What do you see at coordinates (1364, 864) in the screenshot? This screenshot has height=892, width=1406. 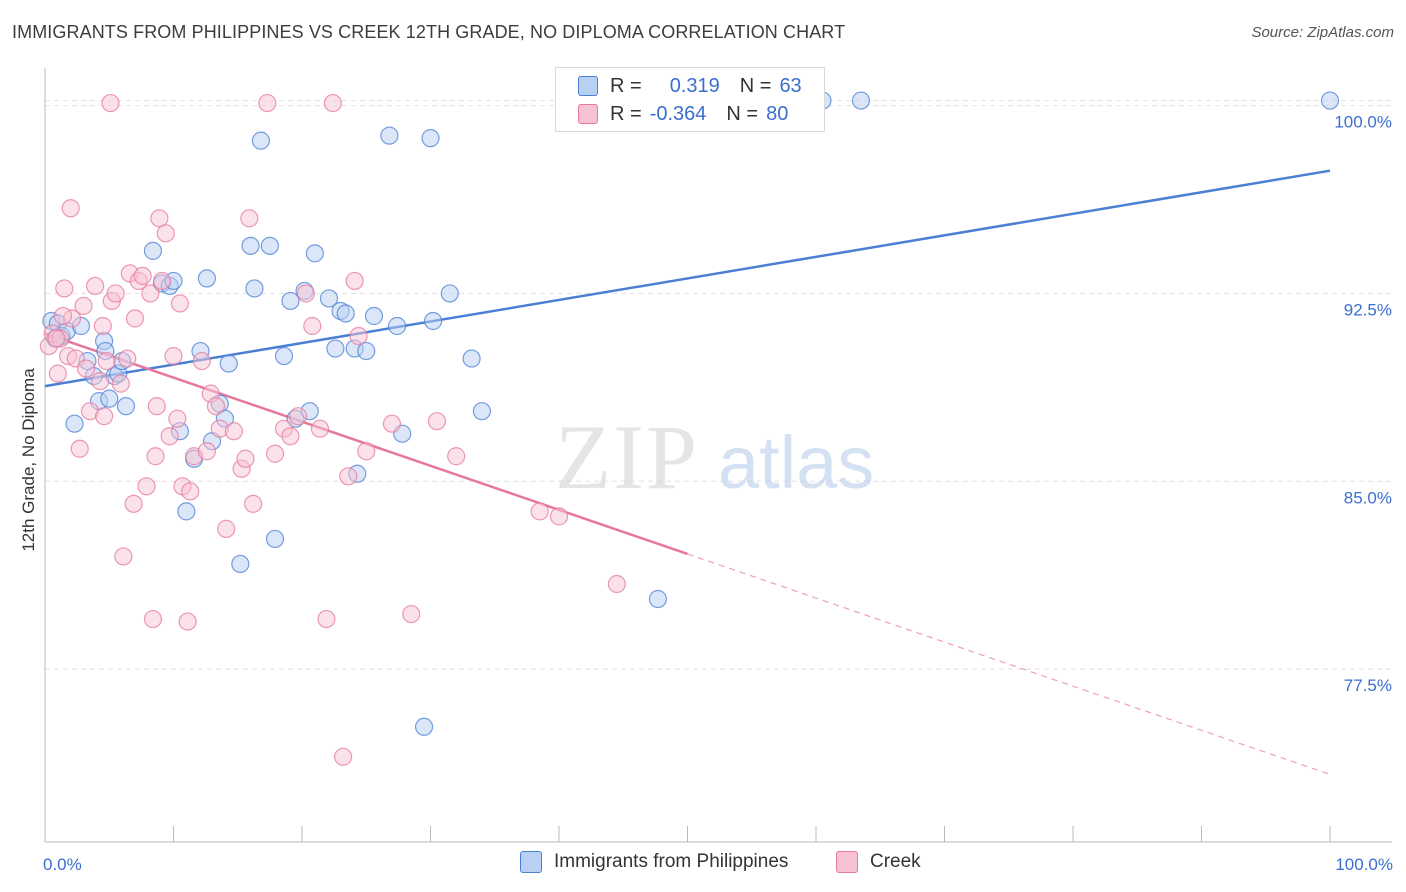 I see `x-tick-label: 100.0%` at bounding box center [1364, 864].